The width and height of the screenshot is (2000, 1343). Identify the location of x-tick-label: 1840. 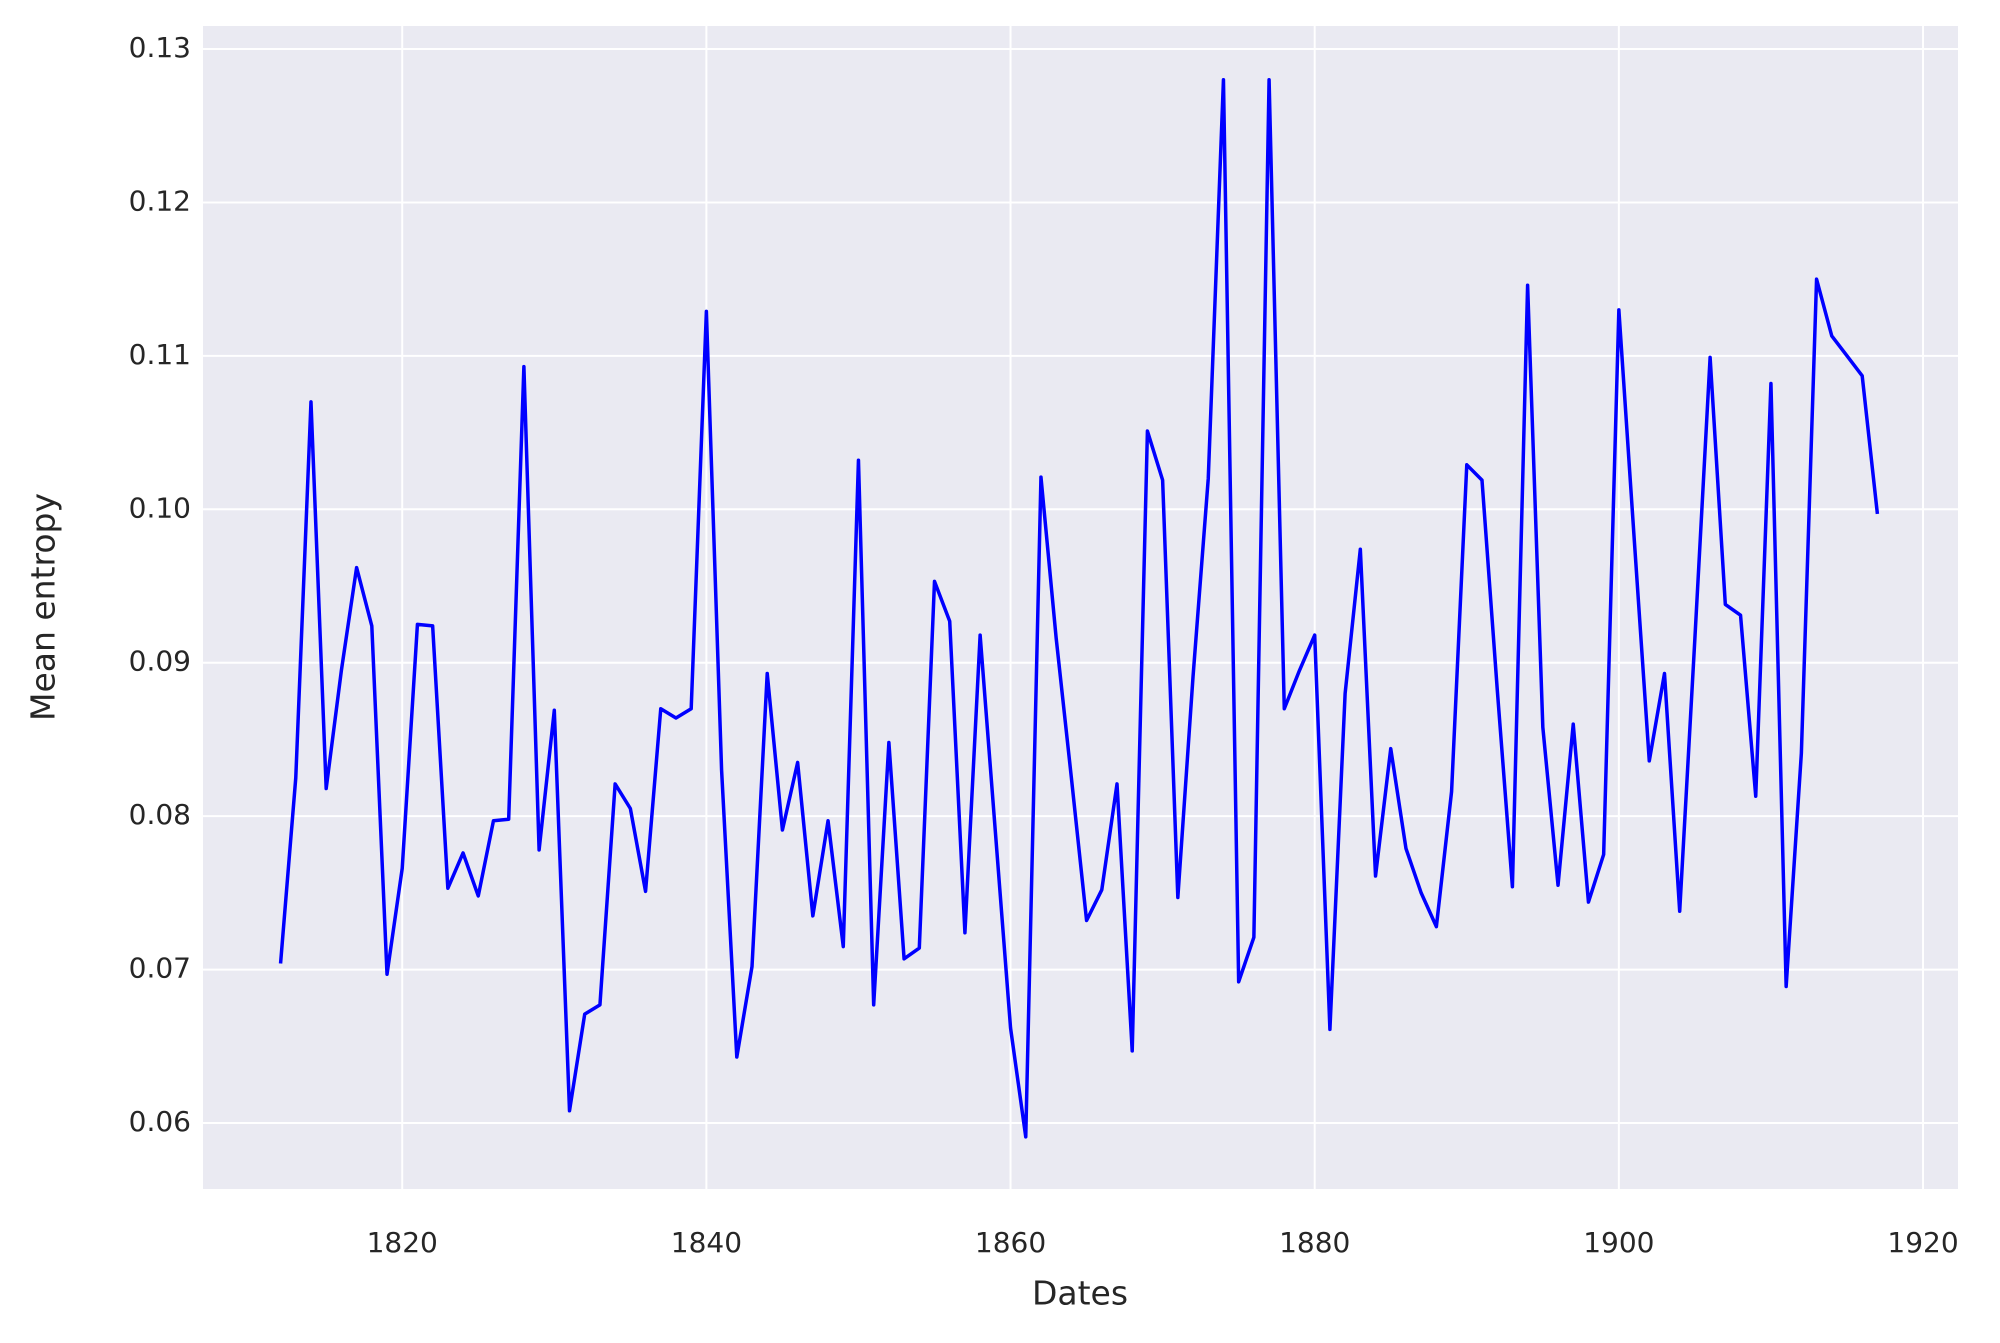
(706, 1242).